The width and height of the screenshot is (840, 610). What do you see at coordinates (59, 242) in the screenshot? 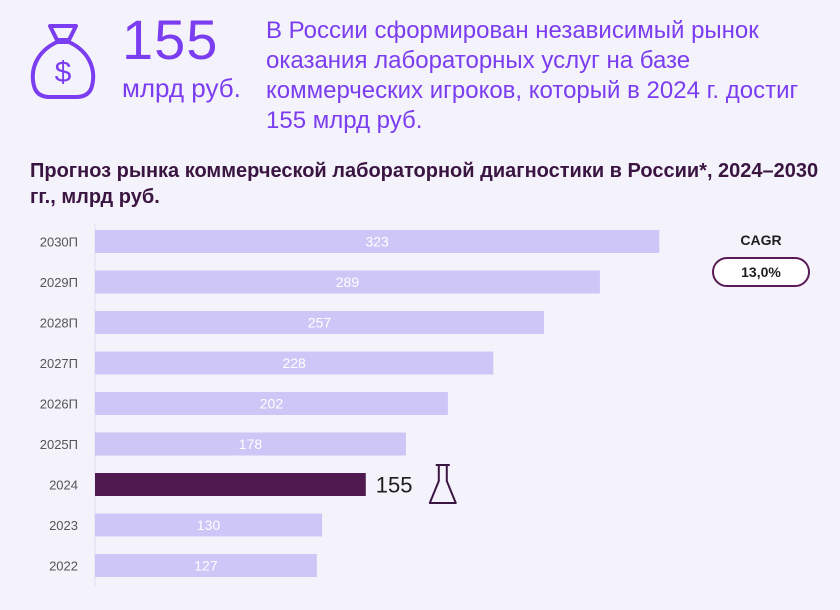
I see `category-label: 2030П` at bounding box center [59, 242].